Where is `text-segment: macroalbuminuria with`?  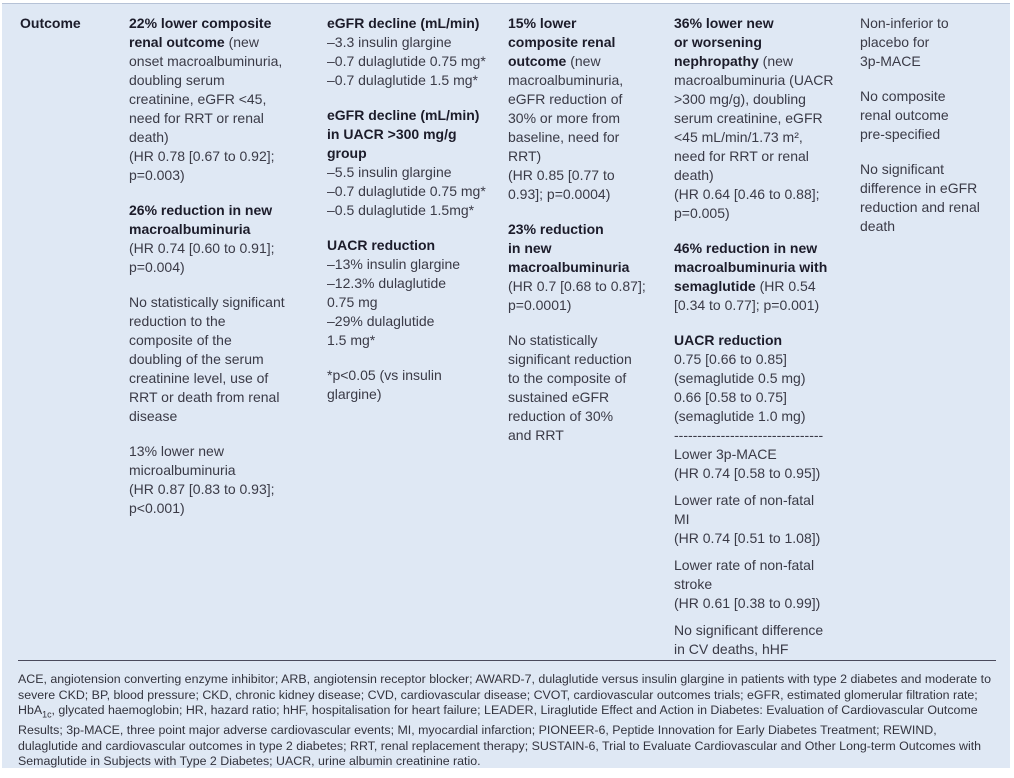 text-segment: macroalbuminuria with is located at coordinates (751, 267).